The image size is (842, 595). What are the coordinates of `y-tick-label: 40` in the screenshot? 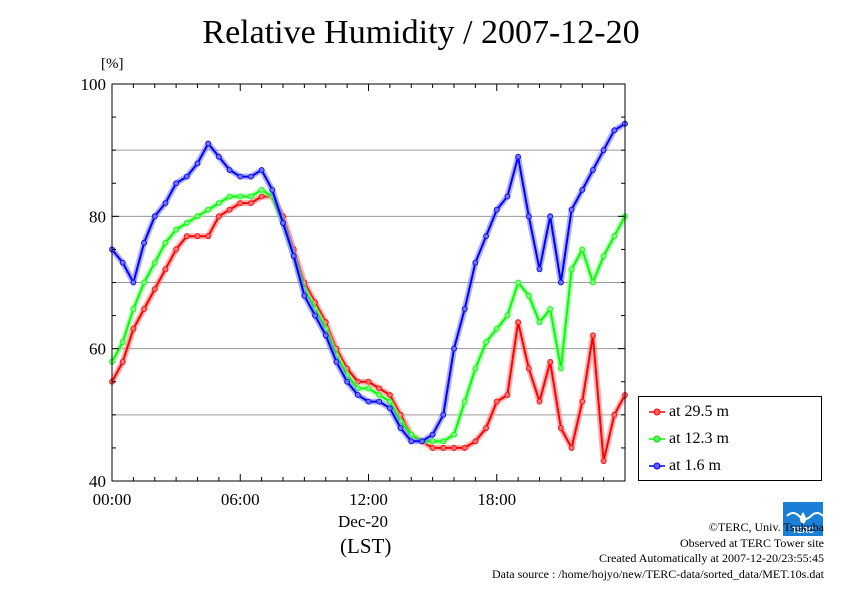 It's located at (97, 481).